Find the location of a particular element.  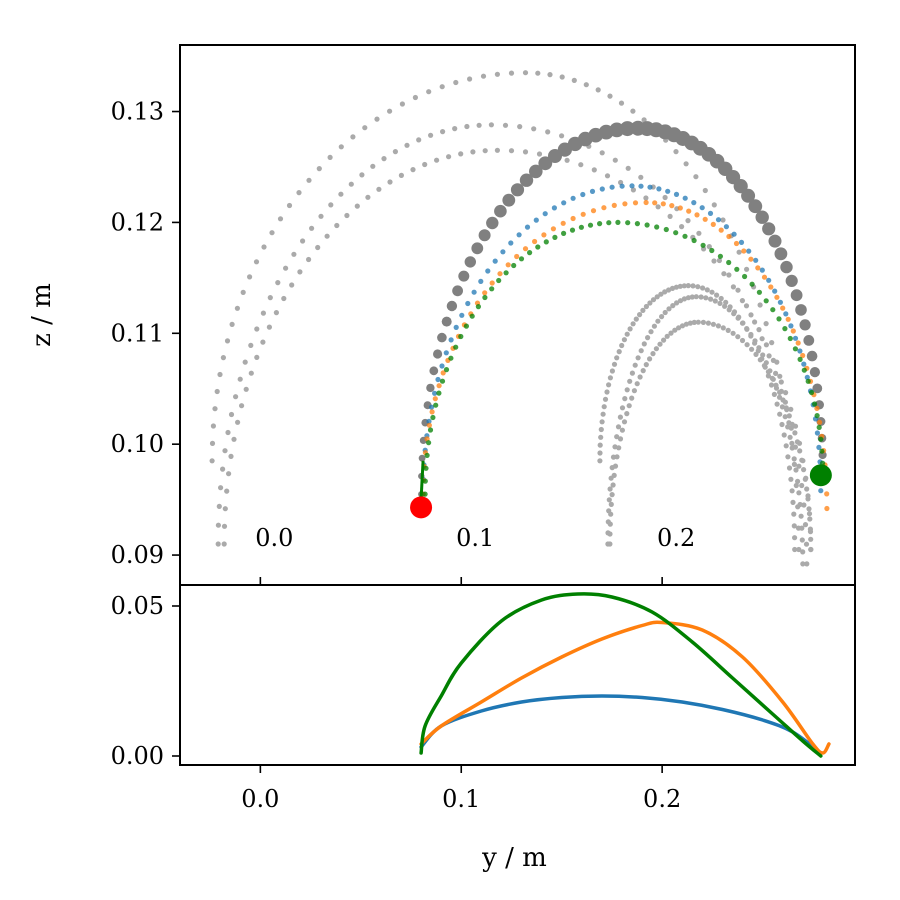

top-inline-xtick-label: 0.2 is located at coordinates (676, 538).